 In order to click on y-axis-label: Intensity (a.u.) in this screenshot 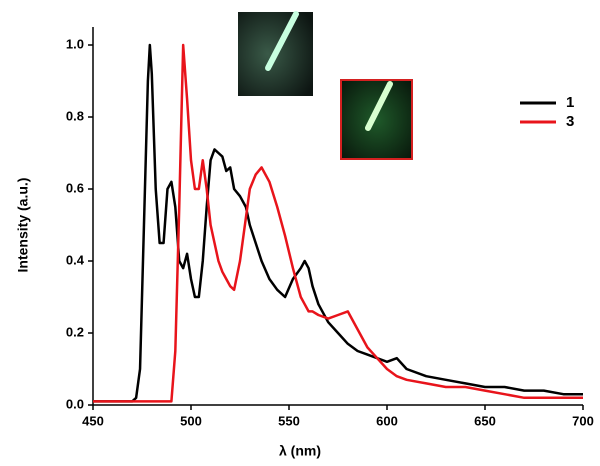, I will do `click(23, 225)`.